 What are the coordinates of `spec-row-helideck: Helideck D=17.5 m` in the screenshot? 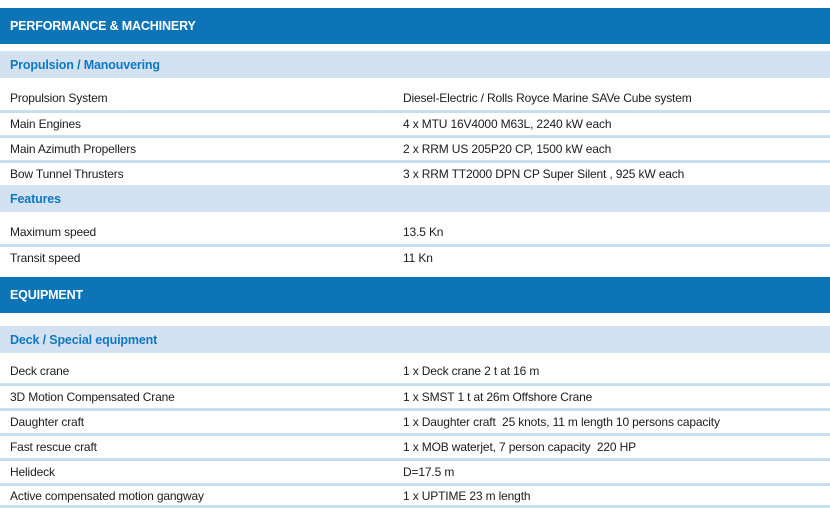 It's located at (415, 470).